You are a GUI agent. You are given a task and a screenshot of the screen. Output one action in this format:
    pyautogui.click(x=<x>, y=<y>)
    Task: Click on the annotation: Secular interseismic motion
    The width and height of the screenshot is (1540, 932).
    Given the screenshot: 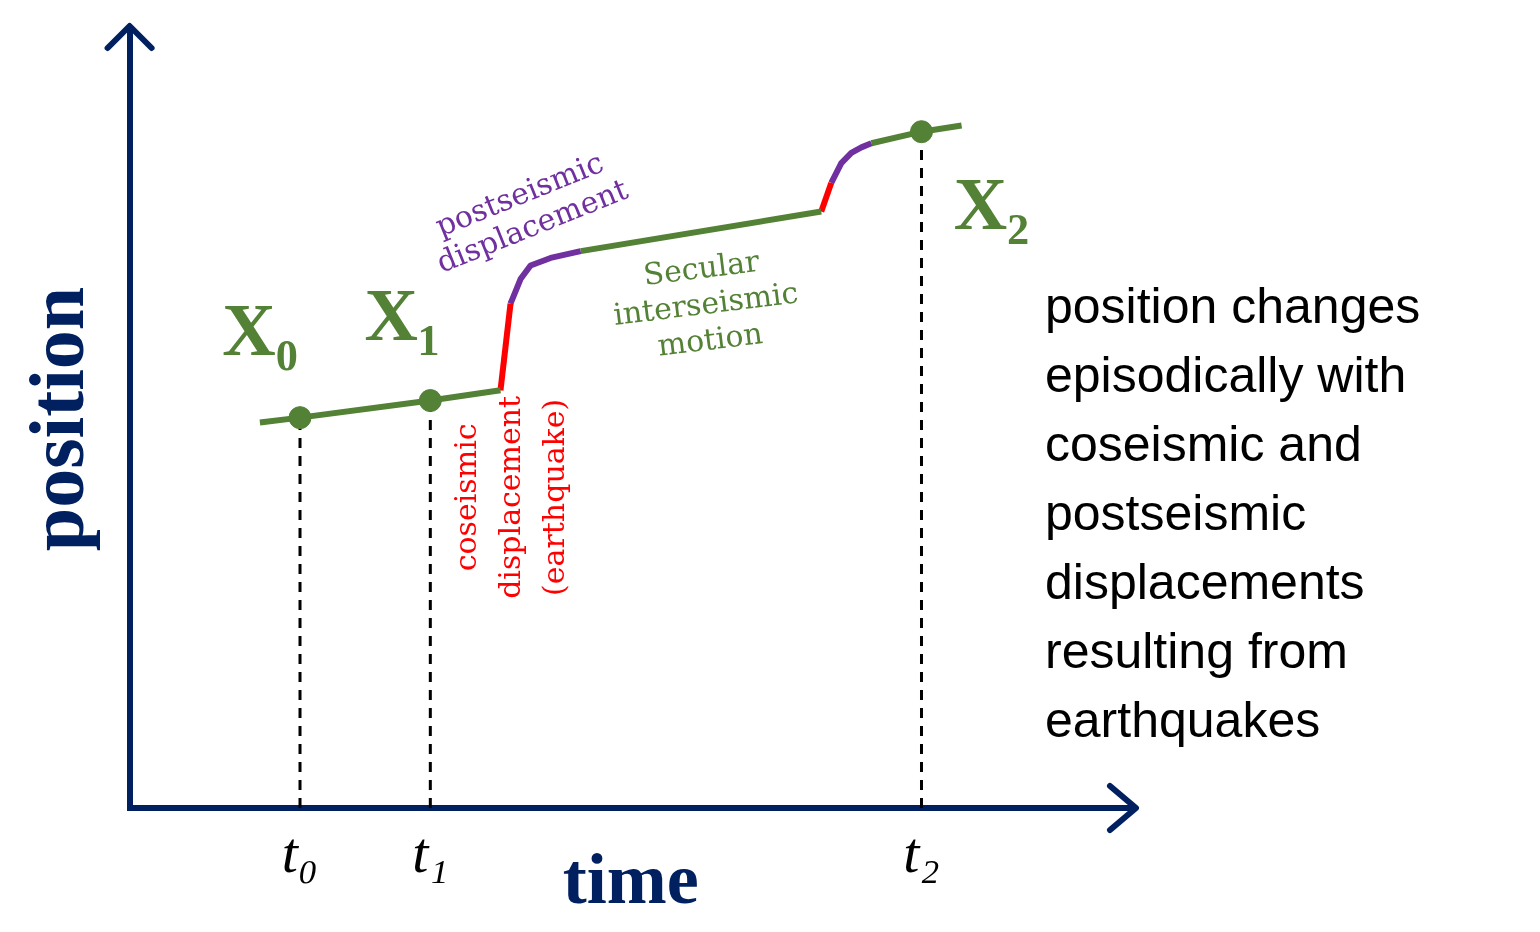 What is the action you would take?
    pyautogui.click(x=706, y=302)
    